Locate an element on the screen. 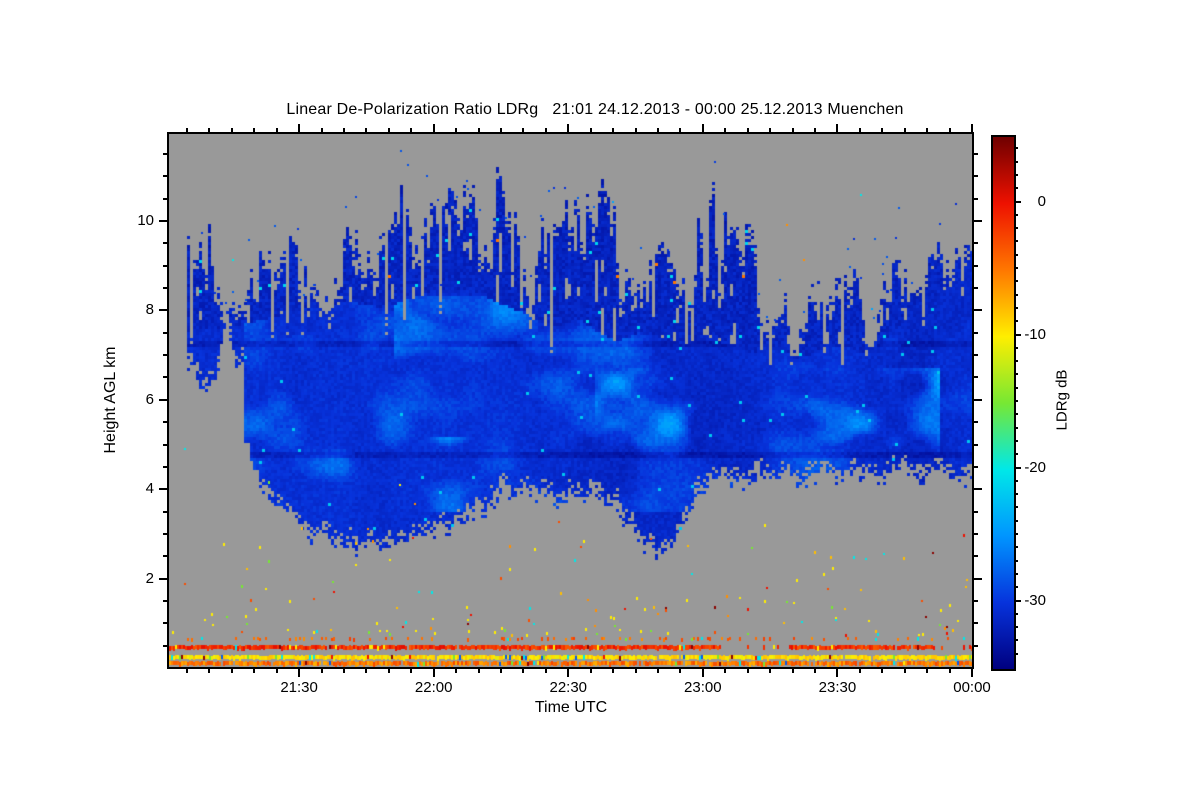  colorbar-tick-label: 0 is located at coordinates (1041, 201).